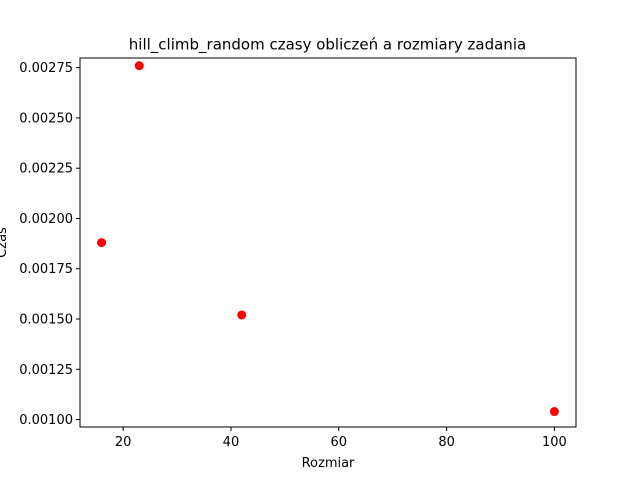 The height and width of the screenshot is (480, 640). What do you see at coordinates (5, 242) in the screenshot?
I see `y-axis-title: Czas` at bounding box center [5, 242].